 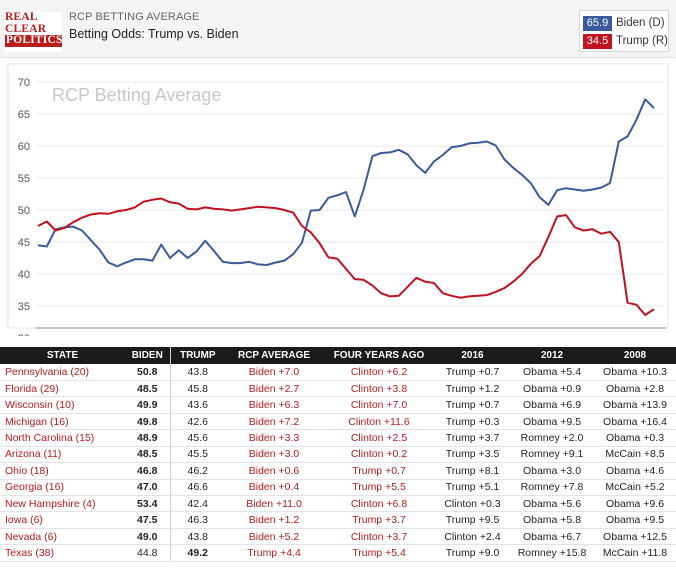 I want to click on legend-item-biden: 65.9 Biden (D), so click(x=624, y=23).